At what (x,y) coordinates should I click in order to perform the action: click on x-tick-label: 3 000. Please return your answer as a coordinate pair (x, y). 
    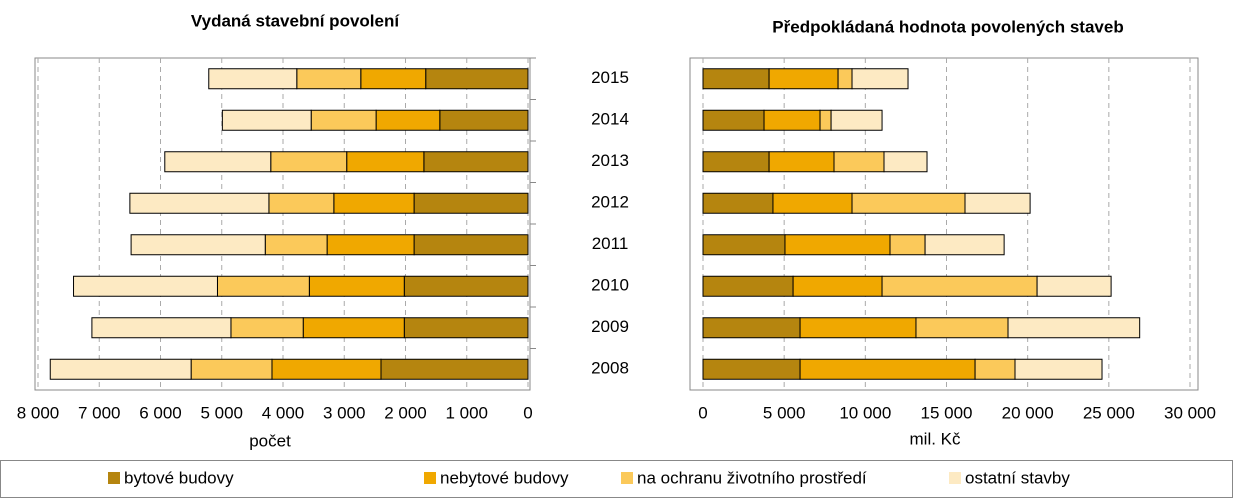
    Looking at the image, I should click on (344, 412).